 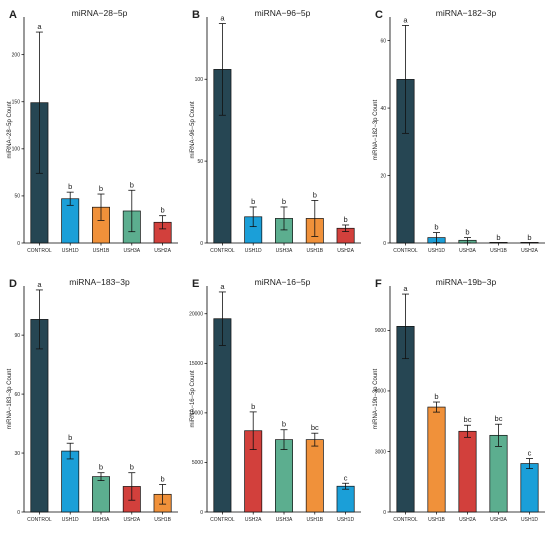 I want to click on panel-letter: A, so click(x=13, y=15).